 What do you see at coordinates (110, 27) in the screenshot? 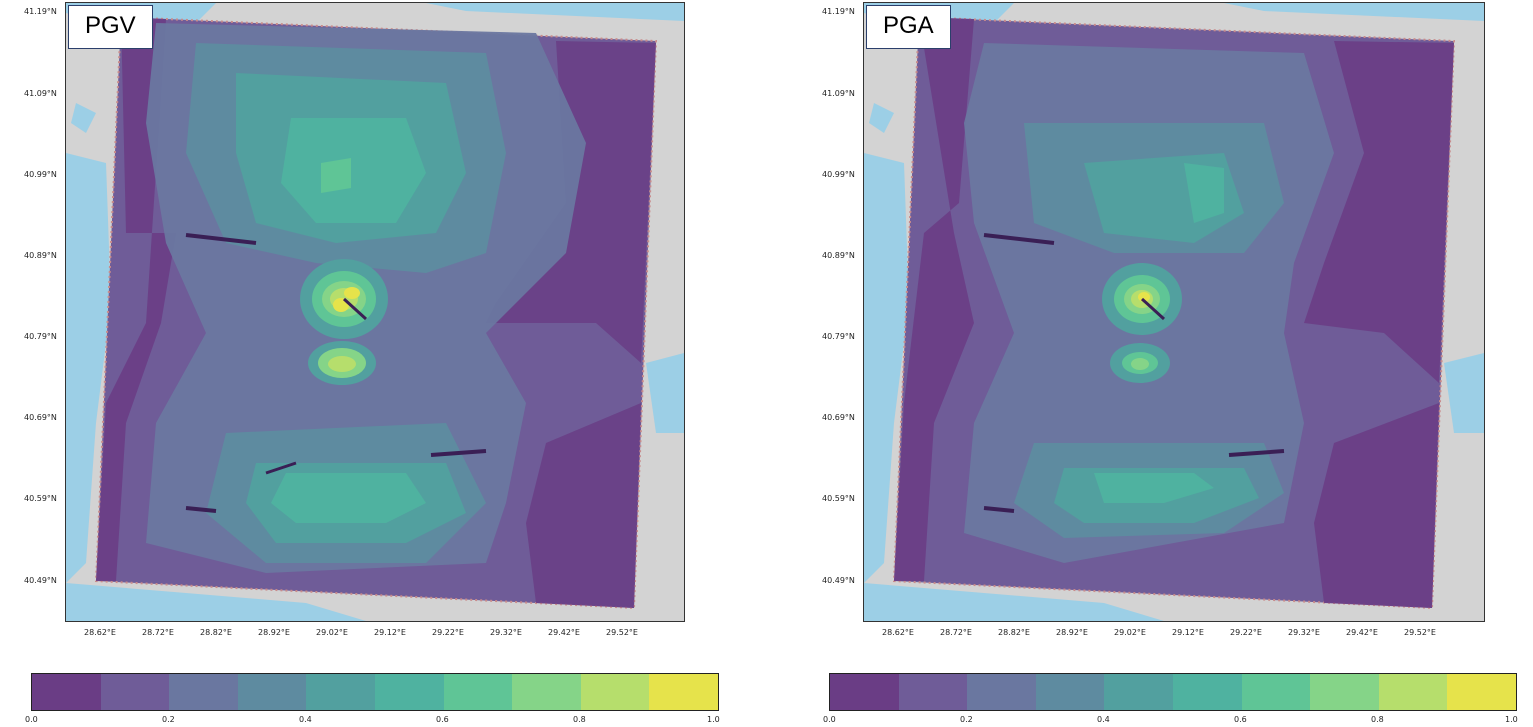
I see `pgv-title: PGV` at bounding box center [110, 27].